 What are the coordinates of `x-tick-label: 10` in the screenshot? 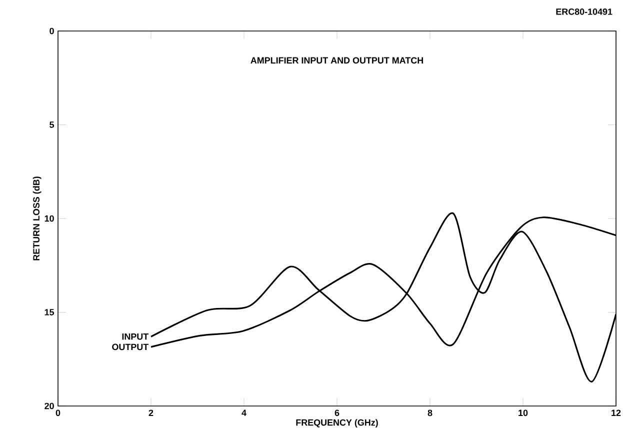 It's located at (523, 413).